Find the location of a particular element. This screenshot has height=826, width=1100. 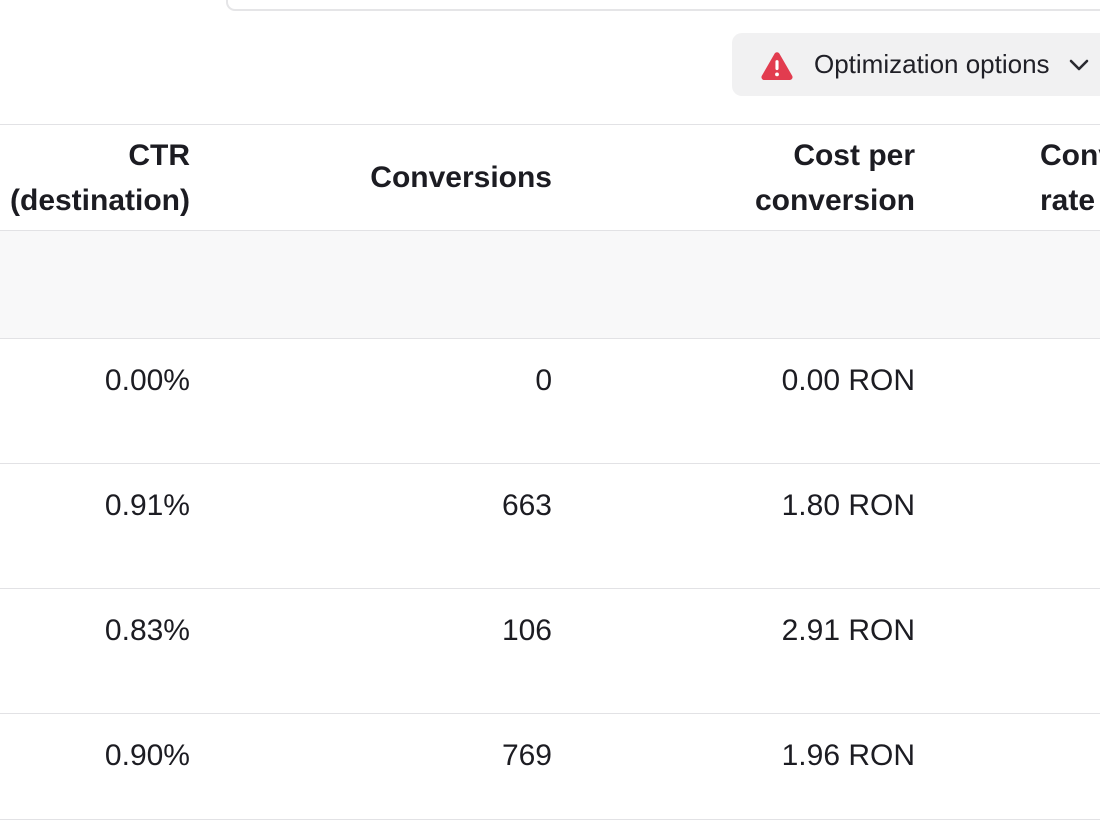

cell-ctr: 0.91% is located at coordinates (147, 505).